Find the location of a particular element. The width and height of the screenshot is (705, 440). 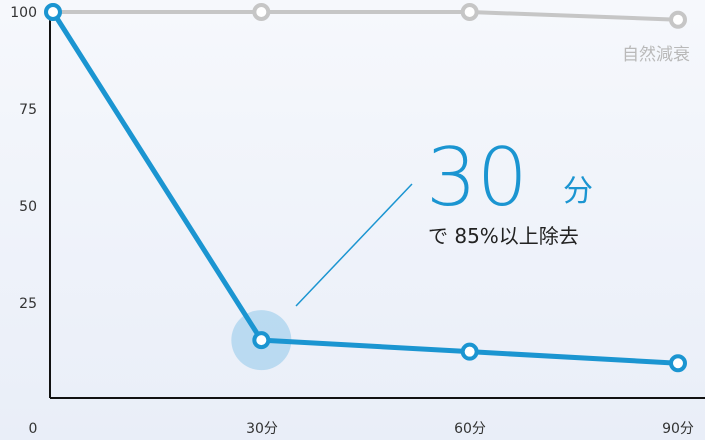

annotation-big-unit: 分 is located at coordinates (578, 191).